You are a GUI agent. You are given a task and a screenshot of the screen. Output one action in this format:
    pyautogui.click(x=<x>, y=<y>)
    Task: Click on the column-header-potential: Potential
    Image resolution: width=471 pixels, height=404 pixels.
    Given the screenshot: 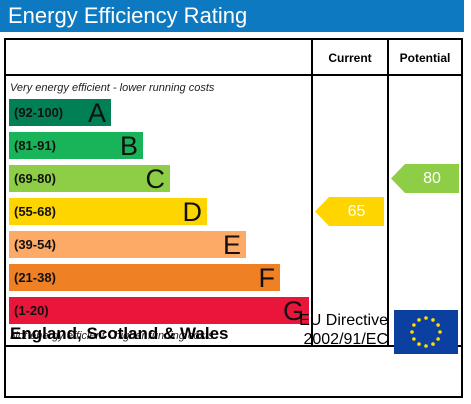 What is the action you would take?
    pyautogui.click(x=425, y=58)
    